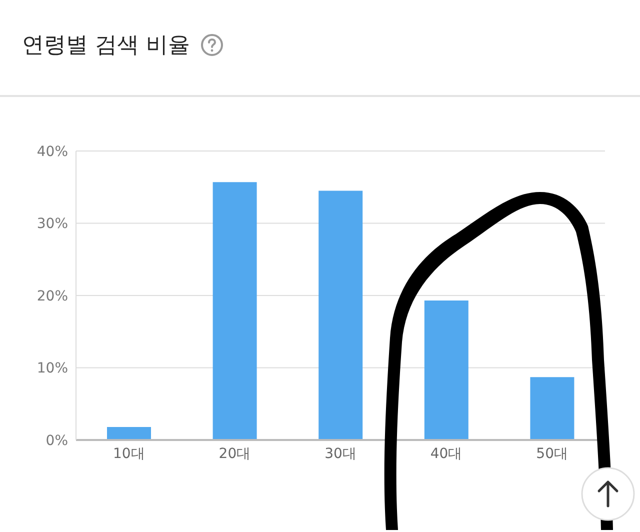  I want to click on y-tick-label: 30%, so click(52, 224).